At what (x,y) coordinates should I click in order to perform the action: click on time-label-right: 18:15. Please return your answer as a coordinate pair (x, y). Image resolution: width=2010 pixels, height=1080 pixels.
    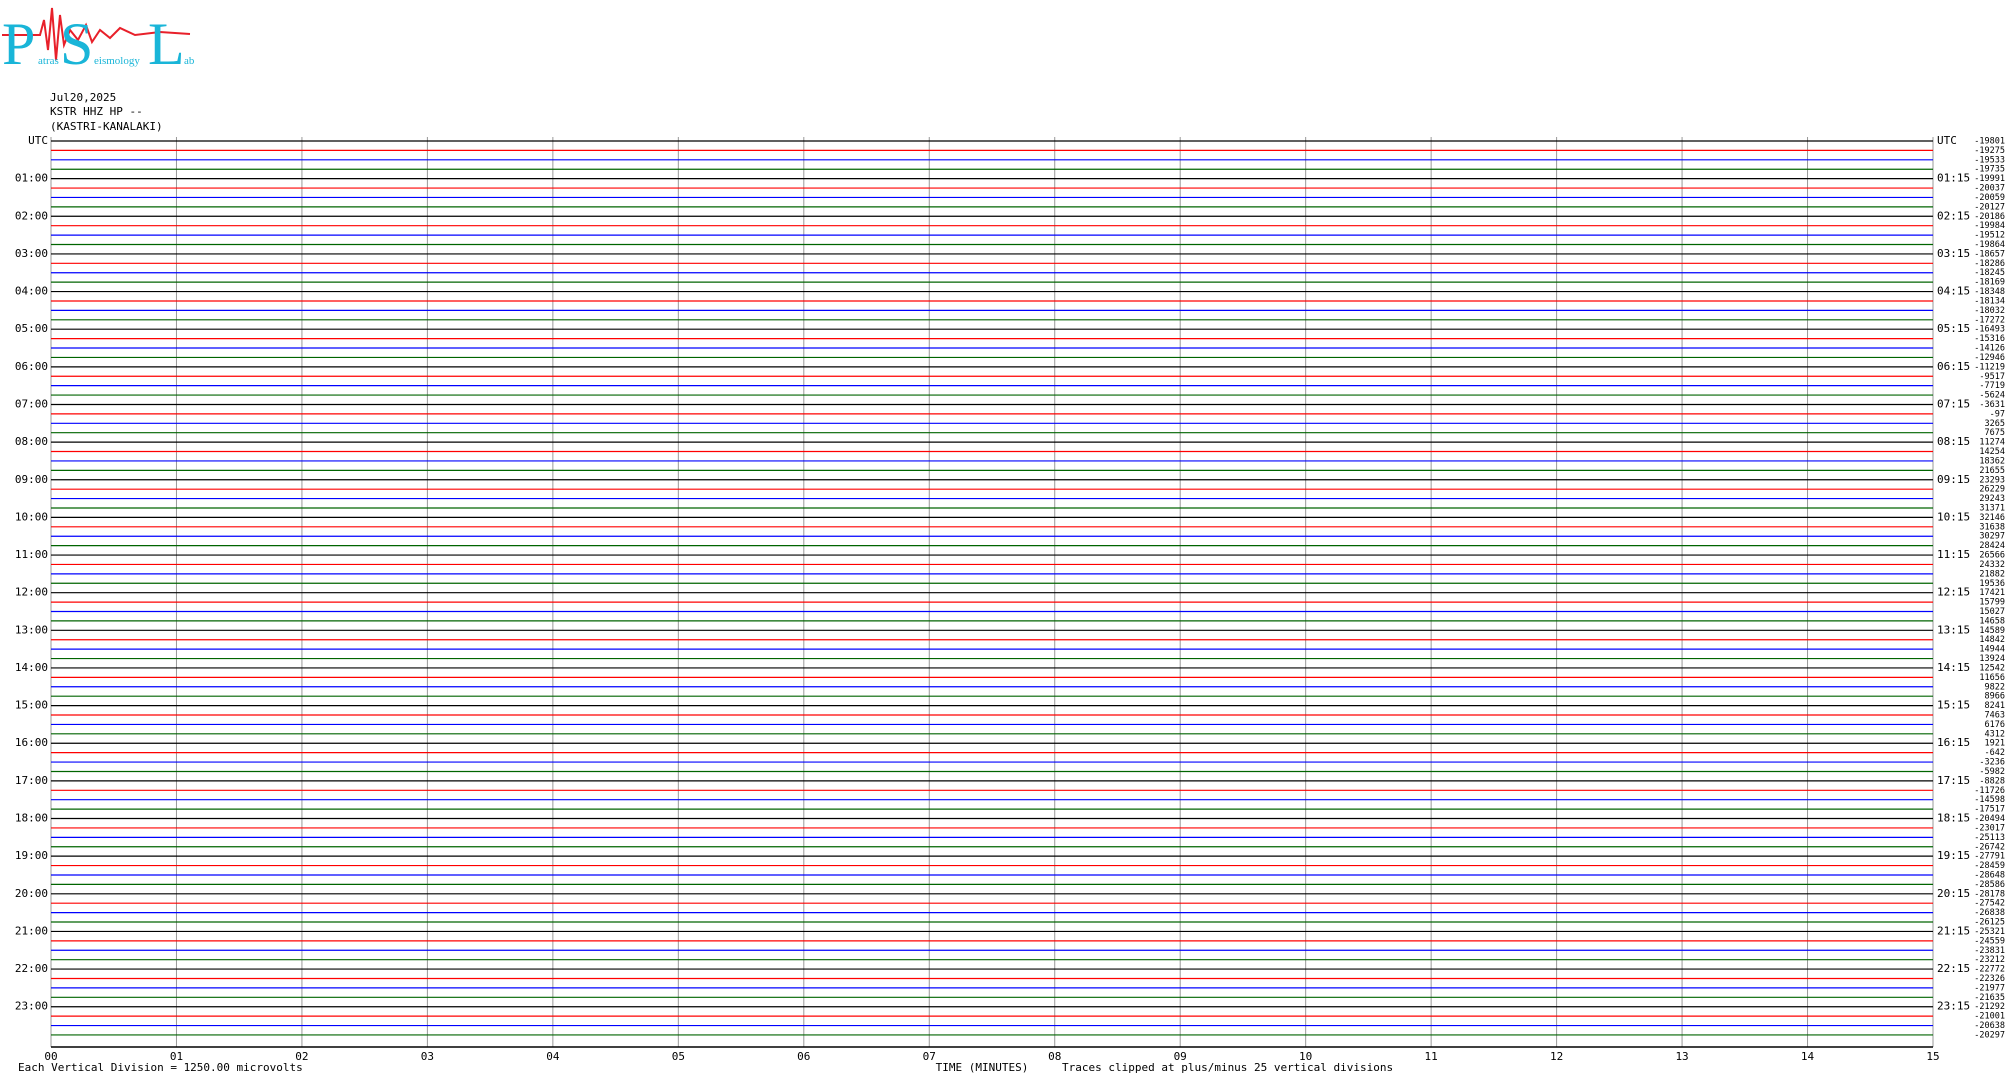
    Looking at the image, I should click on (1953, 818).